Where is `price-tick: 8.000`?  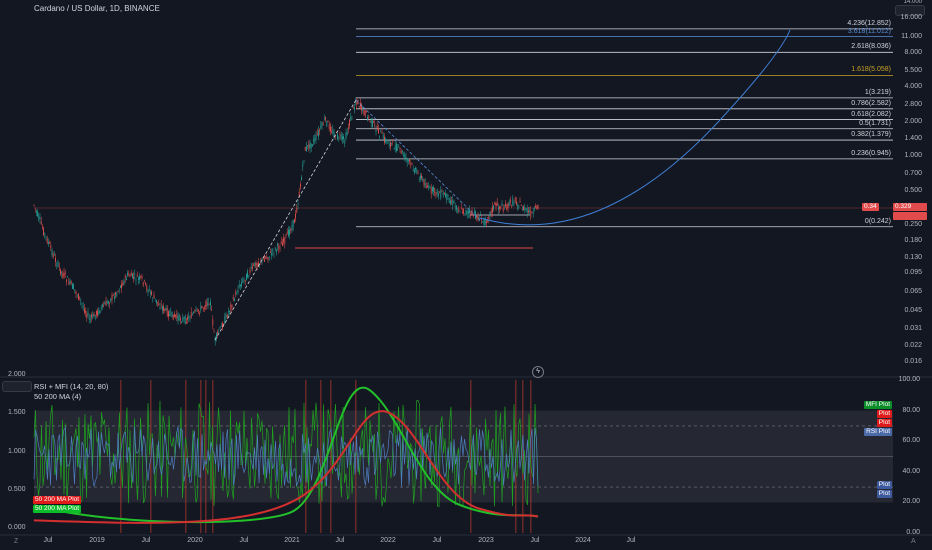 price-tick: 8.000 is located at coordinates (913, 52).